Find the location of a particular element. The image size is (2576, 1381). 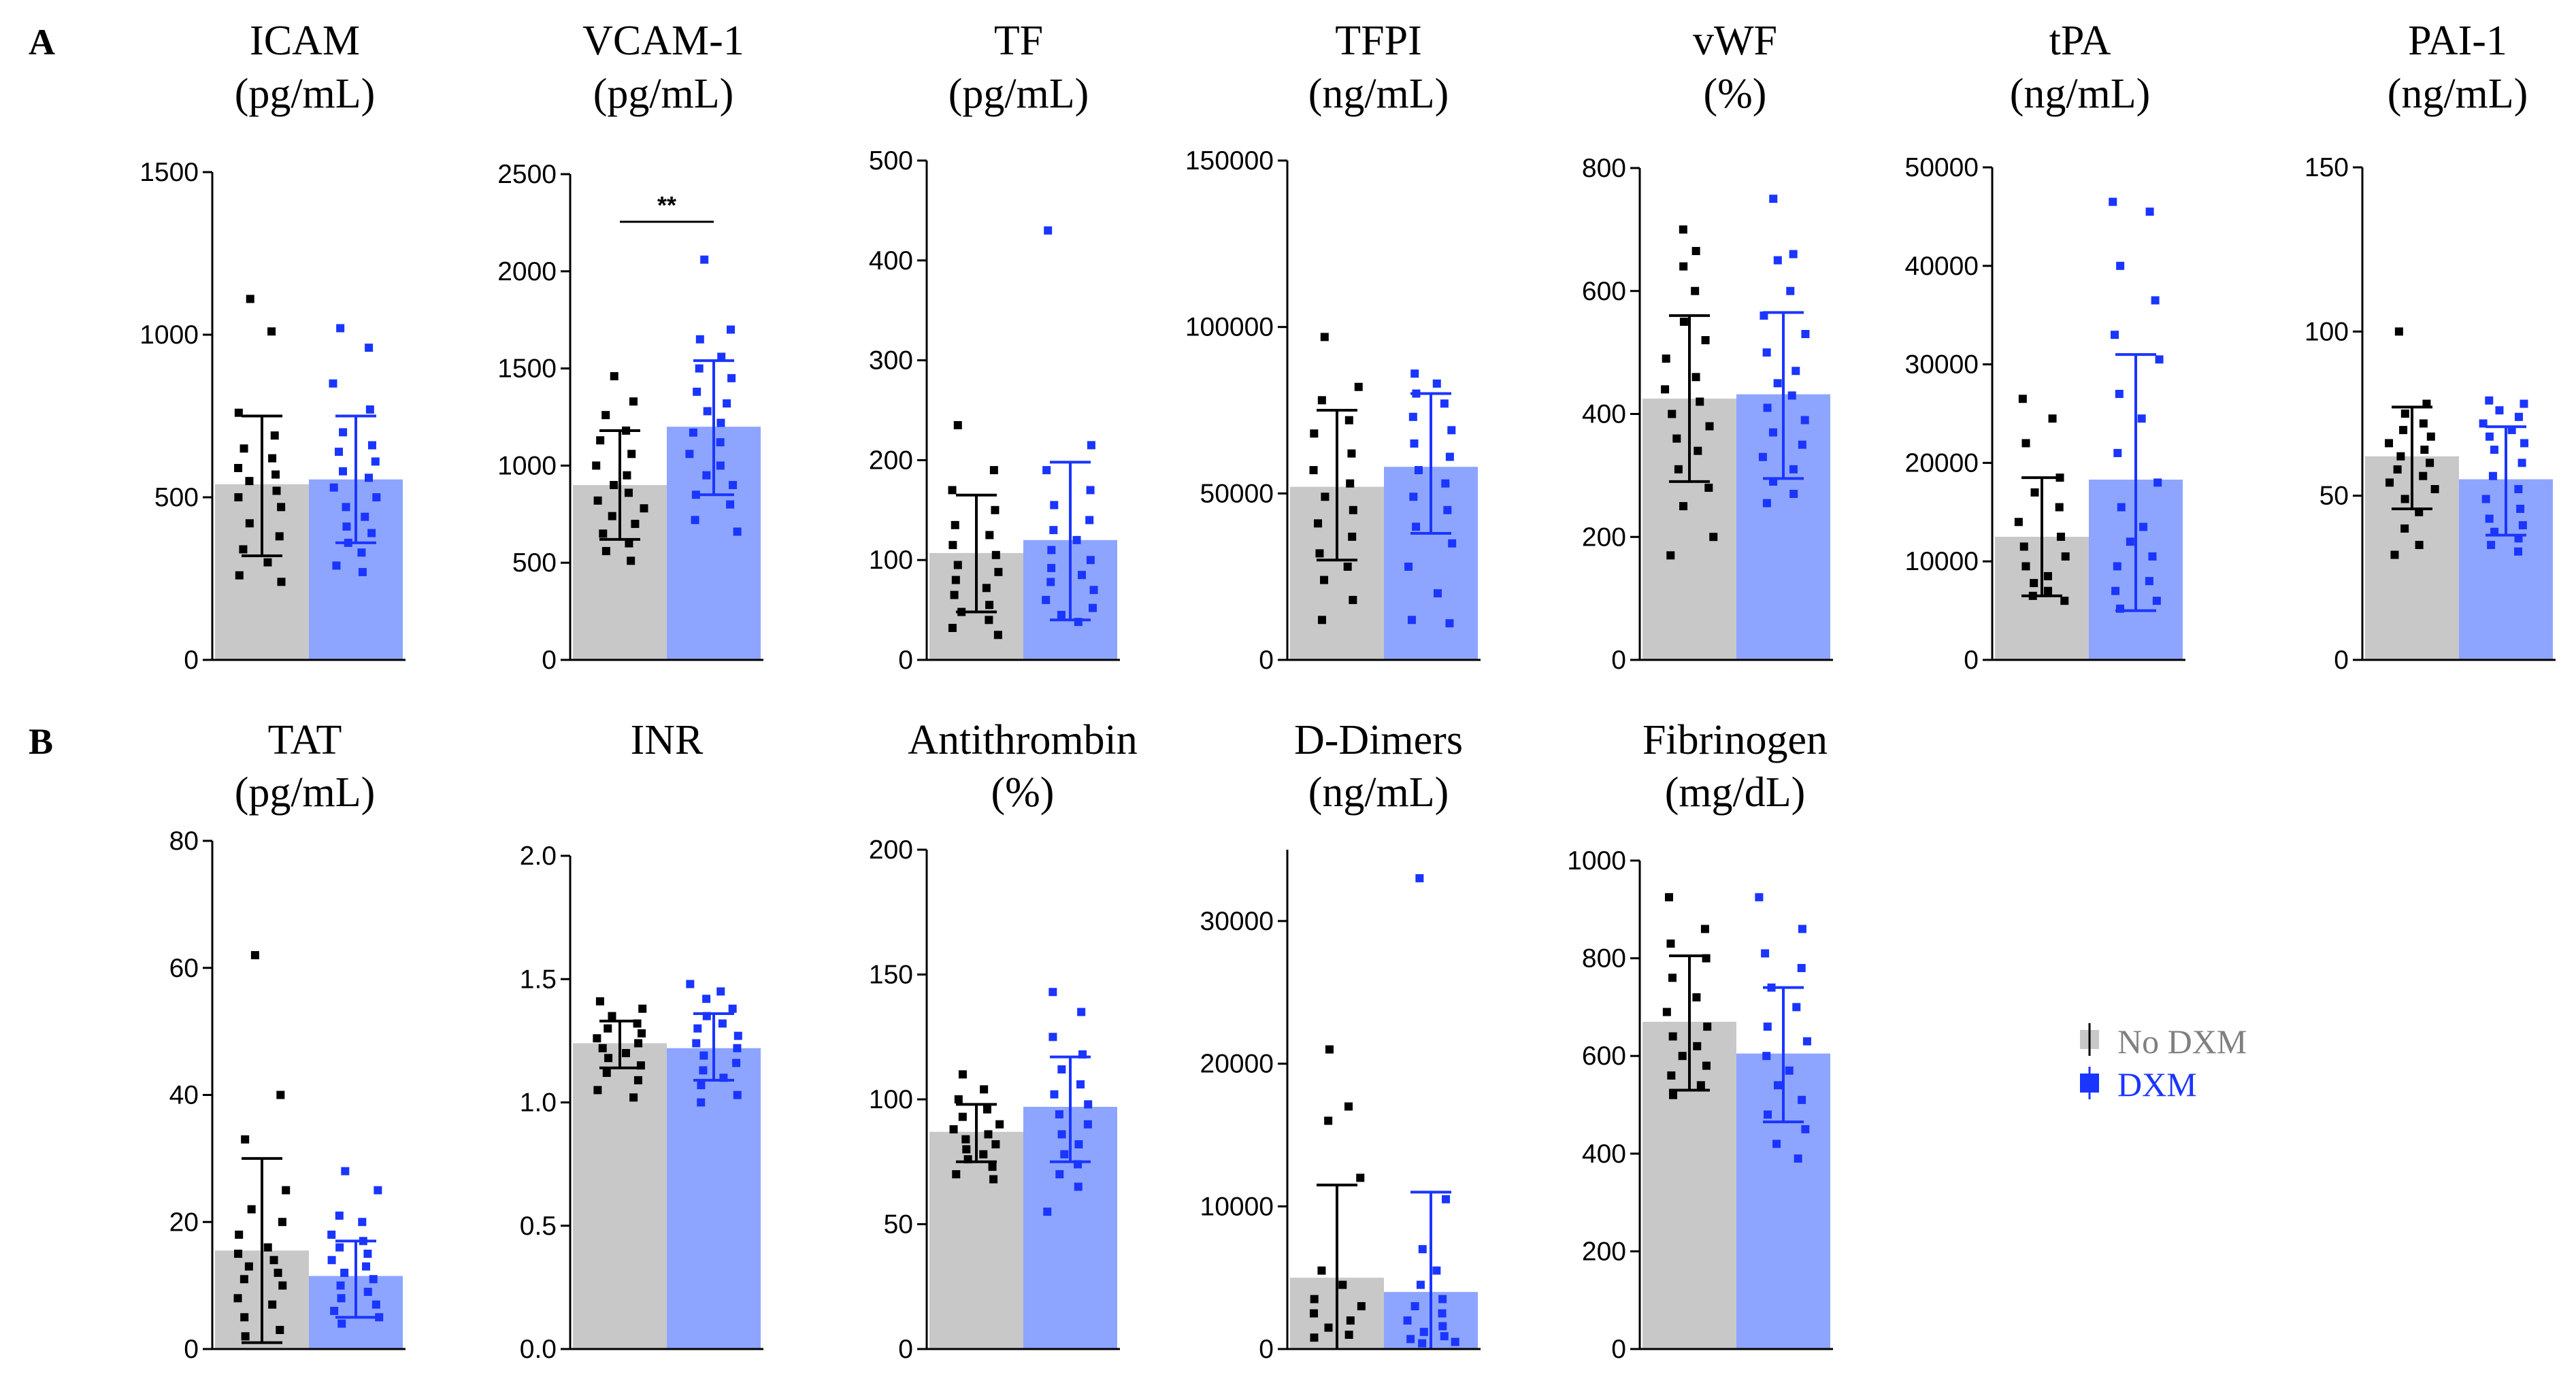

chart-unit-tf: (pg/mL) is located at coordinates (1019, 94).